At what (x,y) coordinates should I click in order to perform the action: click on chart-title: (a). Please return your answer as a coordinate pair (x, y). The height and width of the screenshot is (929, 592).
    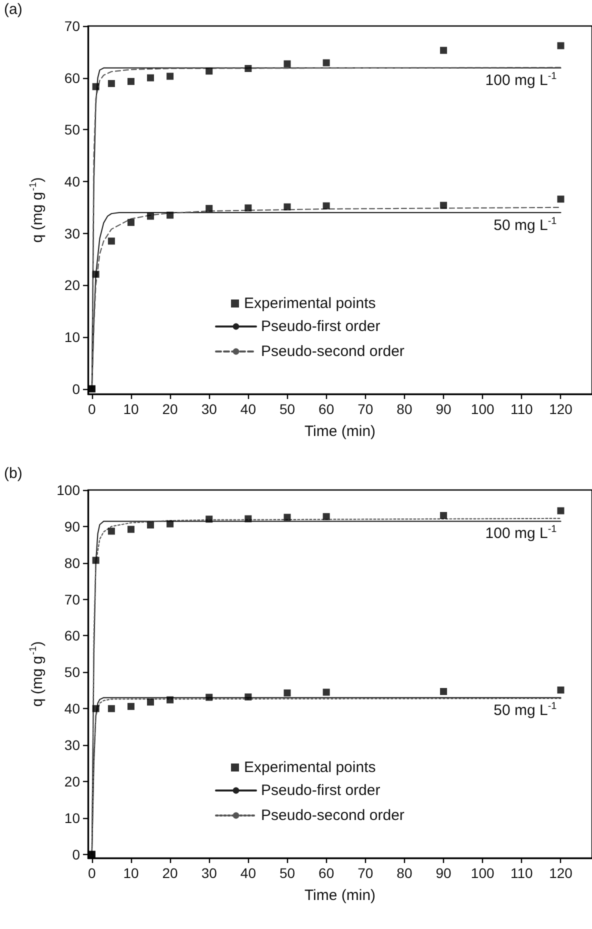
    Looking at the image, I should click on (13, 9).